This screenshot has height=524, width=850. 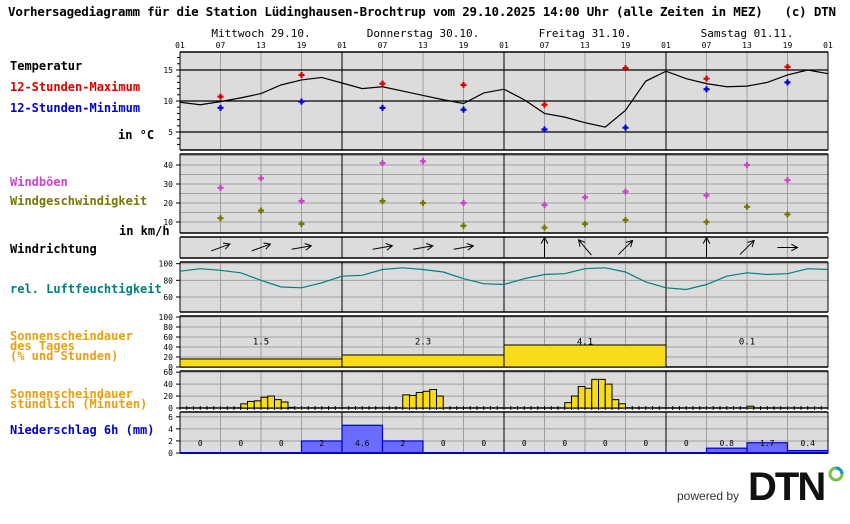 What do you see at coordinates (170, 453) in the screenshot?
I see `axis-tick-label: 0` at bounding box center [170, 453].